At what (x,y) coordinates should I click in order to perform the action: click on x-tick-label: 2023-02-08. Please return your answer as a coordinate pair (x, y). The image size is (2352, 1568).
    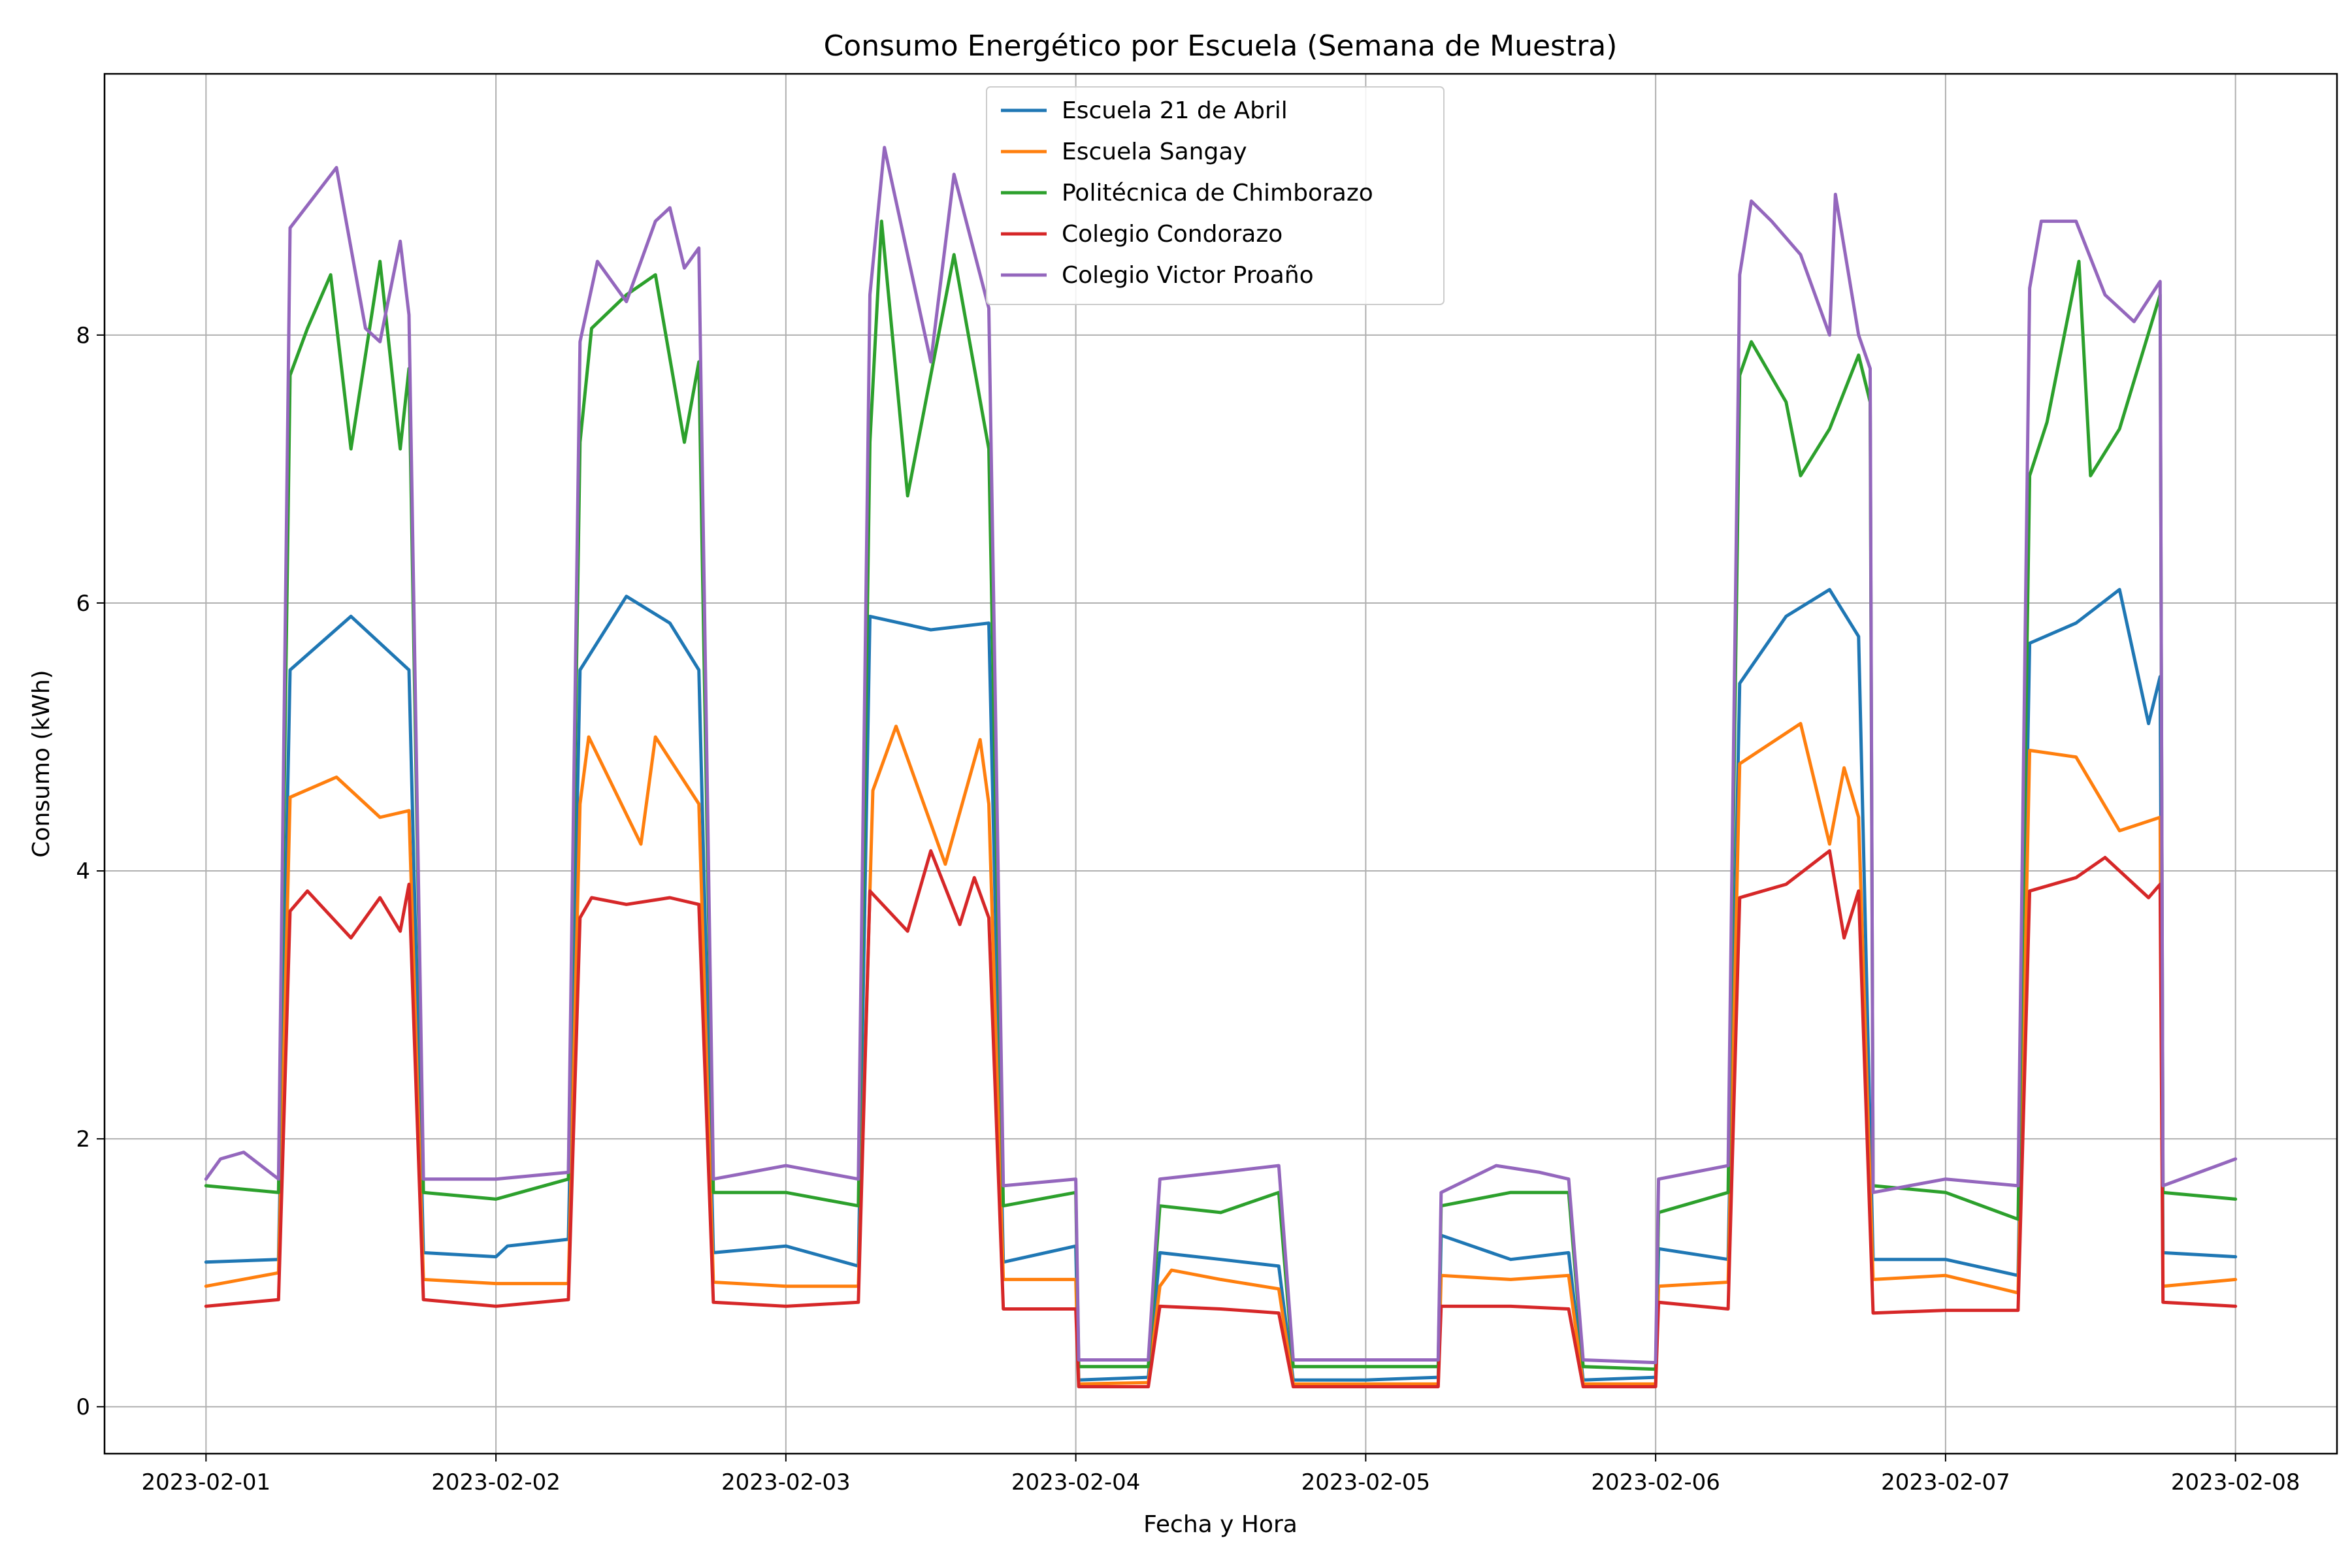
    Looking at the image, I should click on (2235, 1482).